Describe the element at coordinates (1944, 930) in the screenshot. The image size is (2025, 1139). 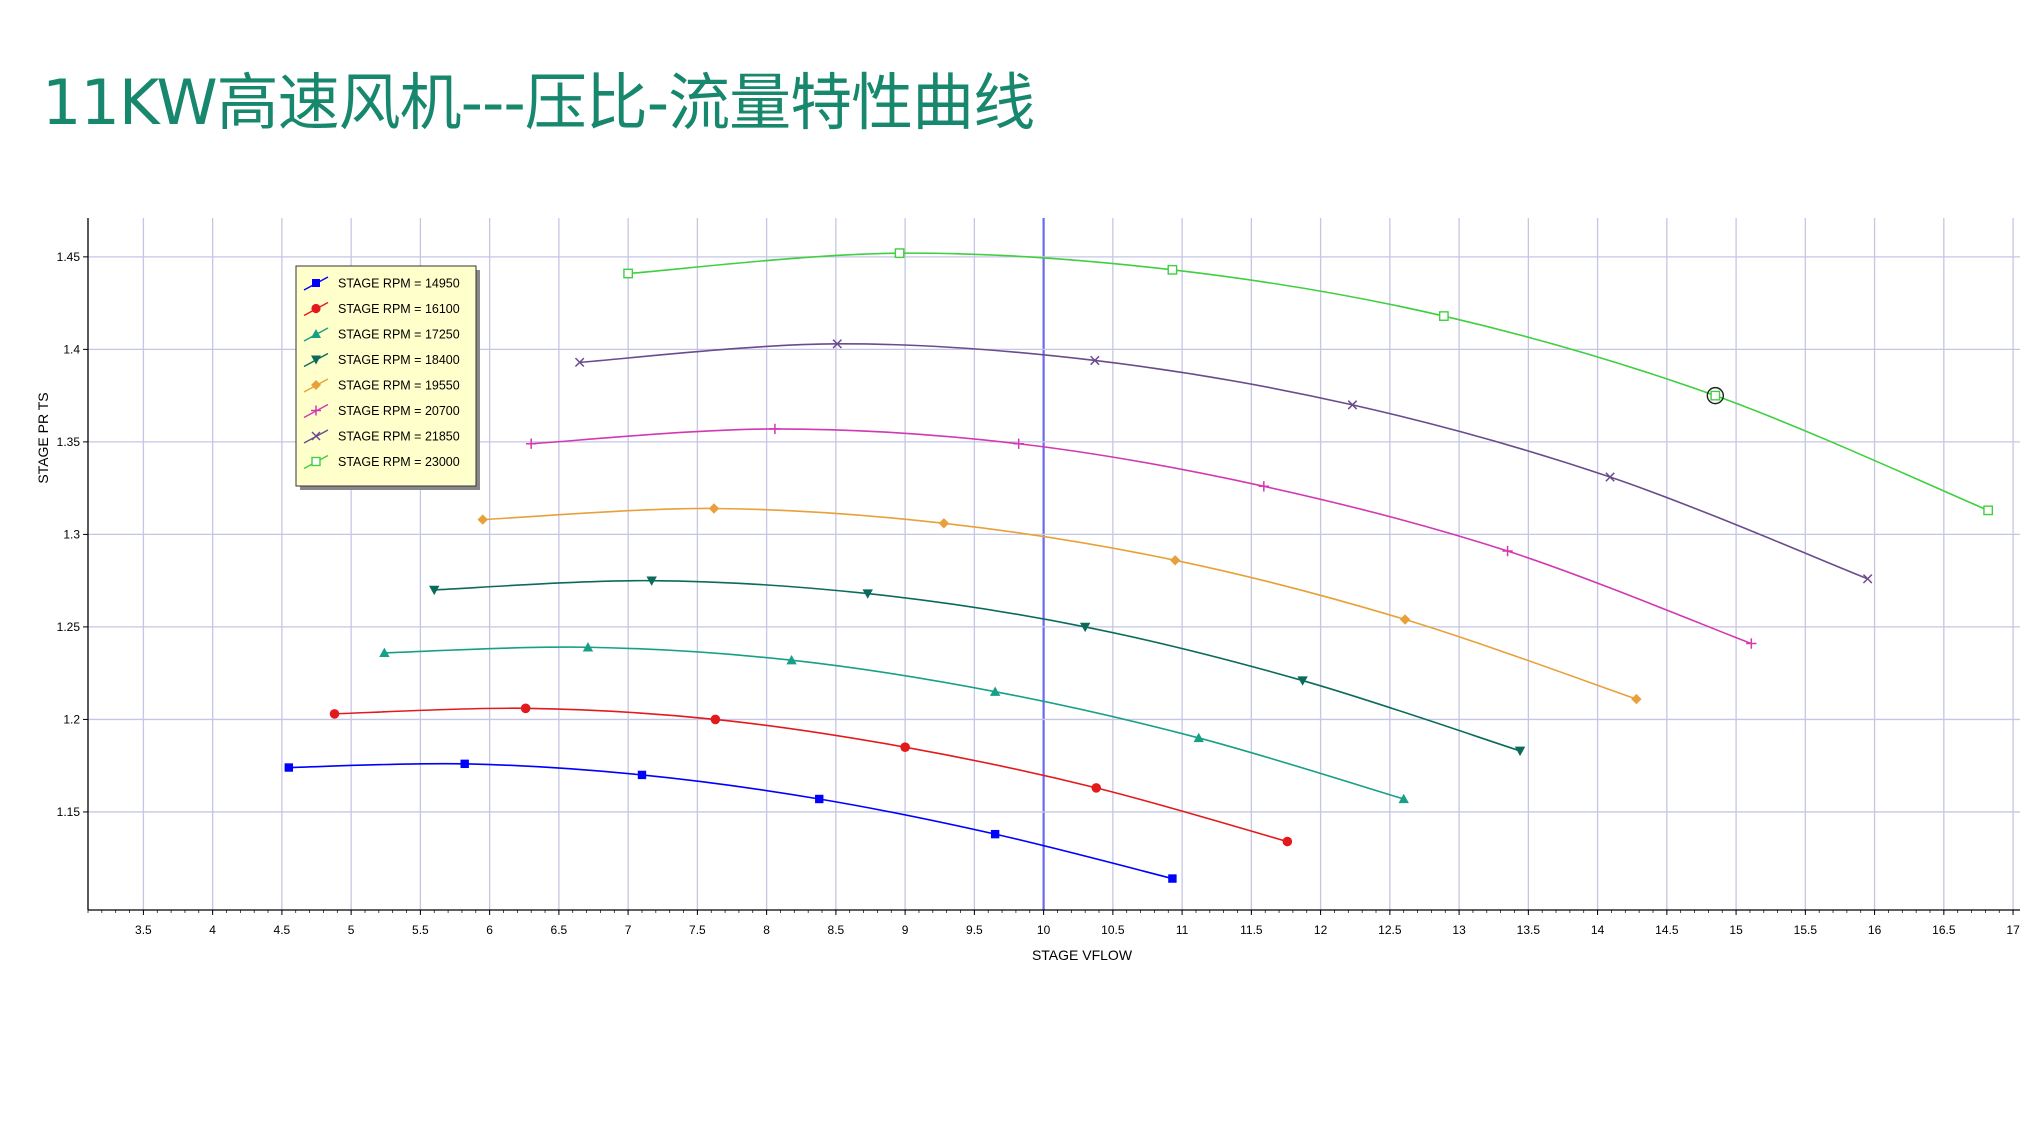
I see `x-tick-label: 16.5` at that location.